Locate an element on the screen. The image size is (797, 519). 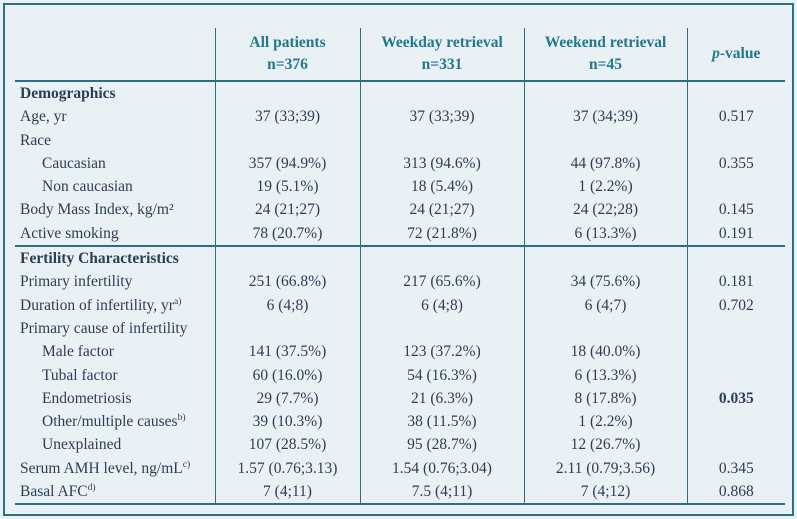
value-cell: 2.11 (0.79;3.56) is located at coordinates (605, 468).